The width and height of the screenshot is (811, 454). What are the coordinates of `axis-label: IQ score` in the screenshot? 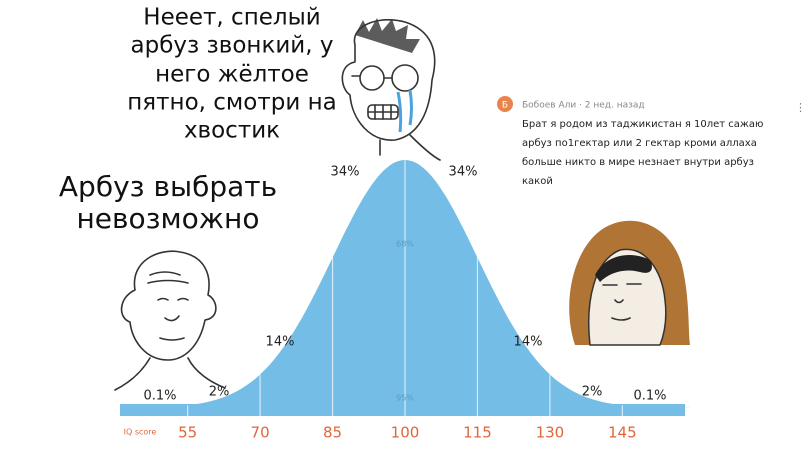 It's located at (140, 432).